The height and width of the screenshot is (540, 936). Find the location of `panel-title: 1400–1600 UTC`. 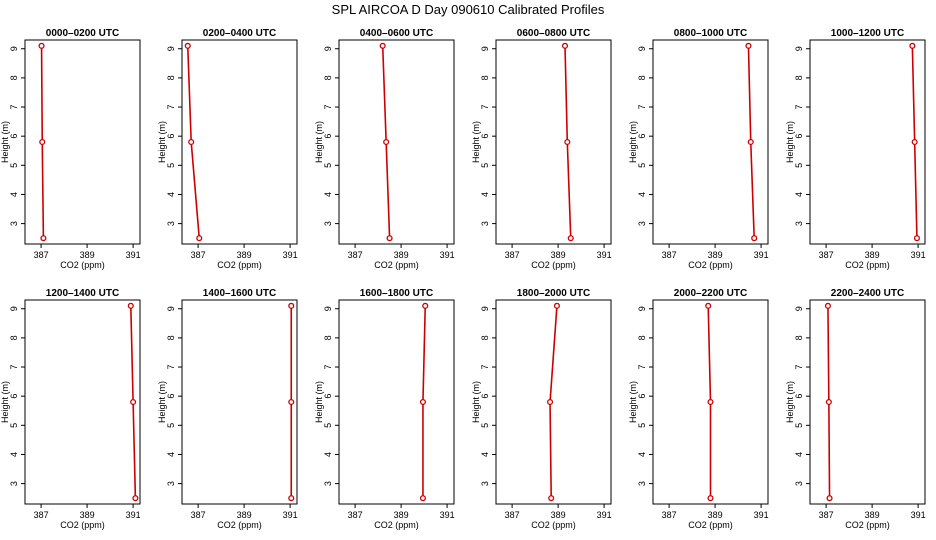

panel-title: 1400–1600 UTC is located at coordinates (239, 293).